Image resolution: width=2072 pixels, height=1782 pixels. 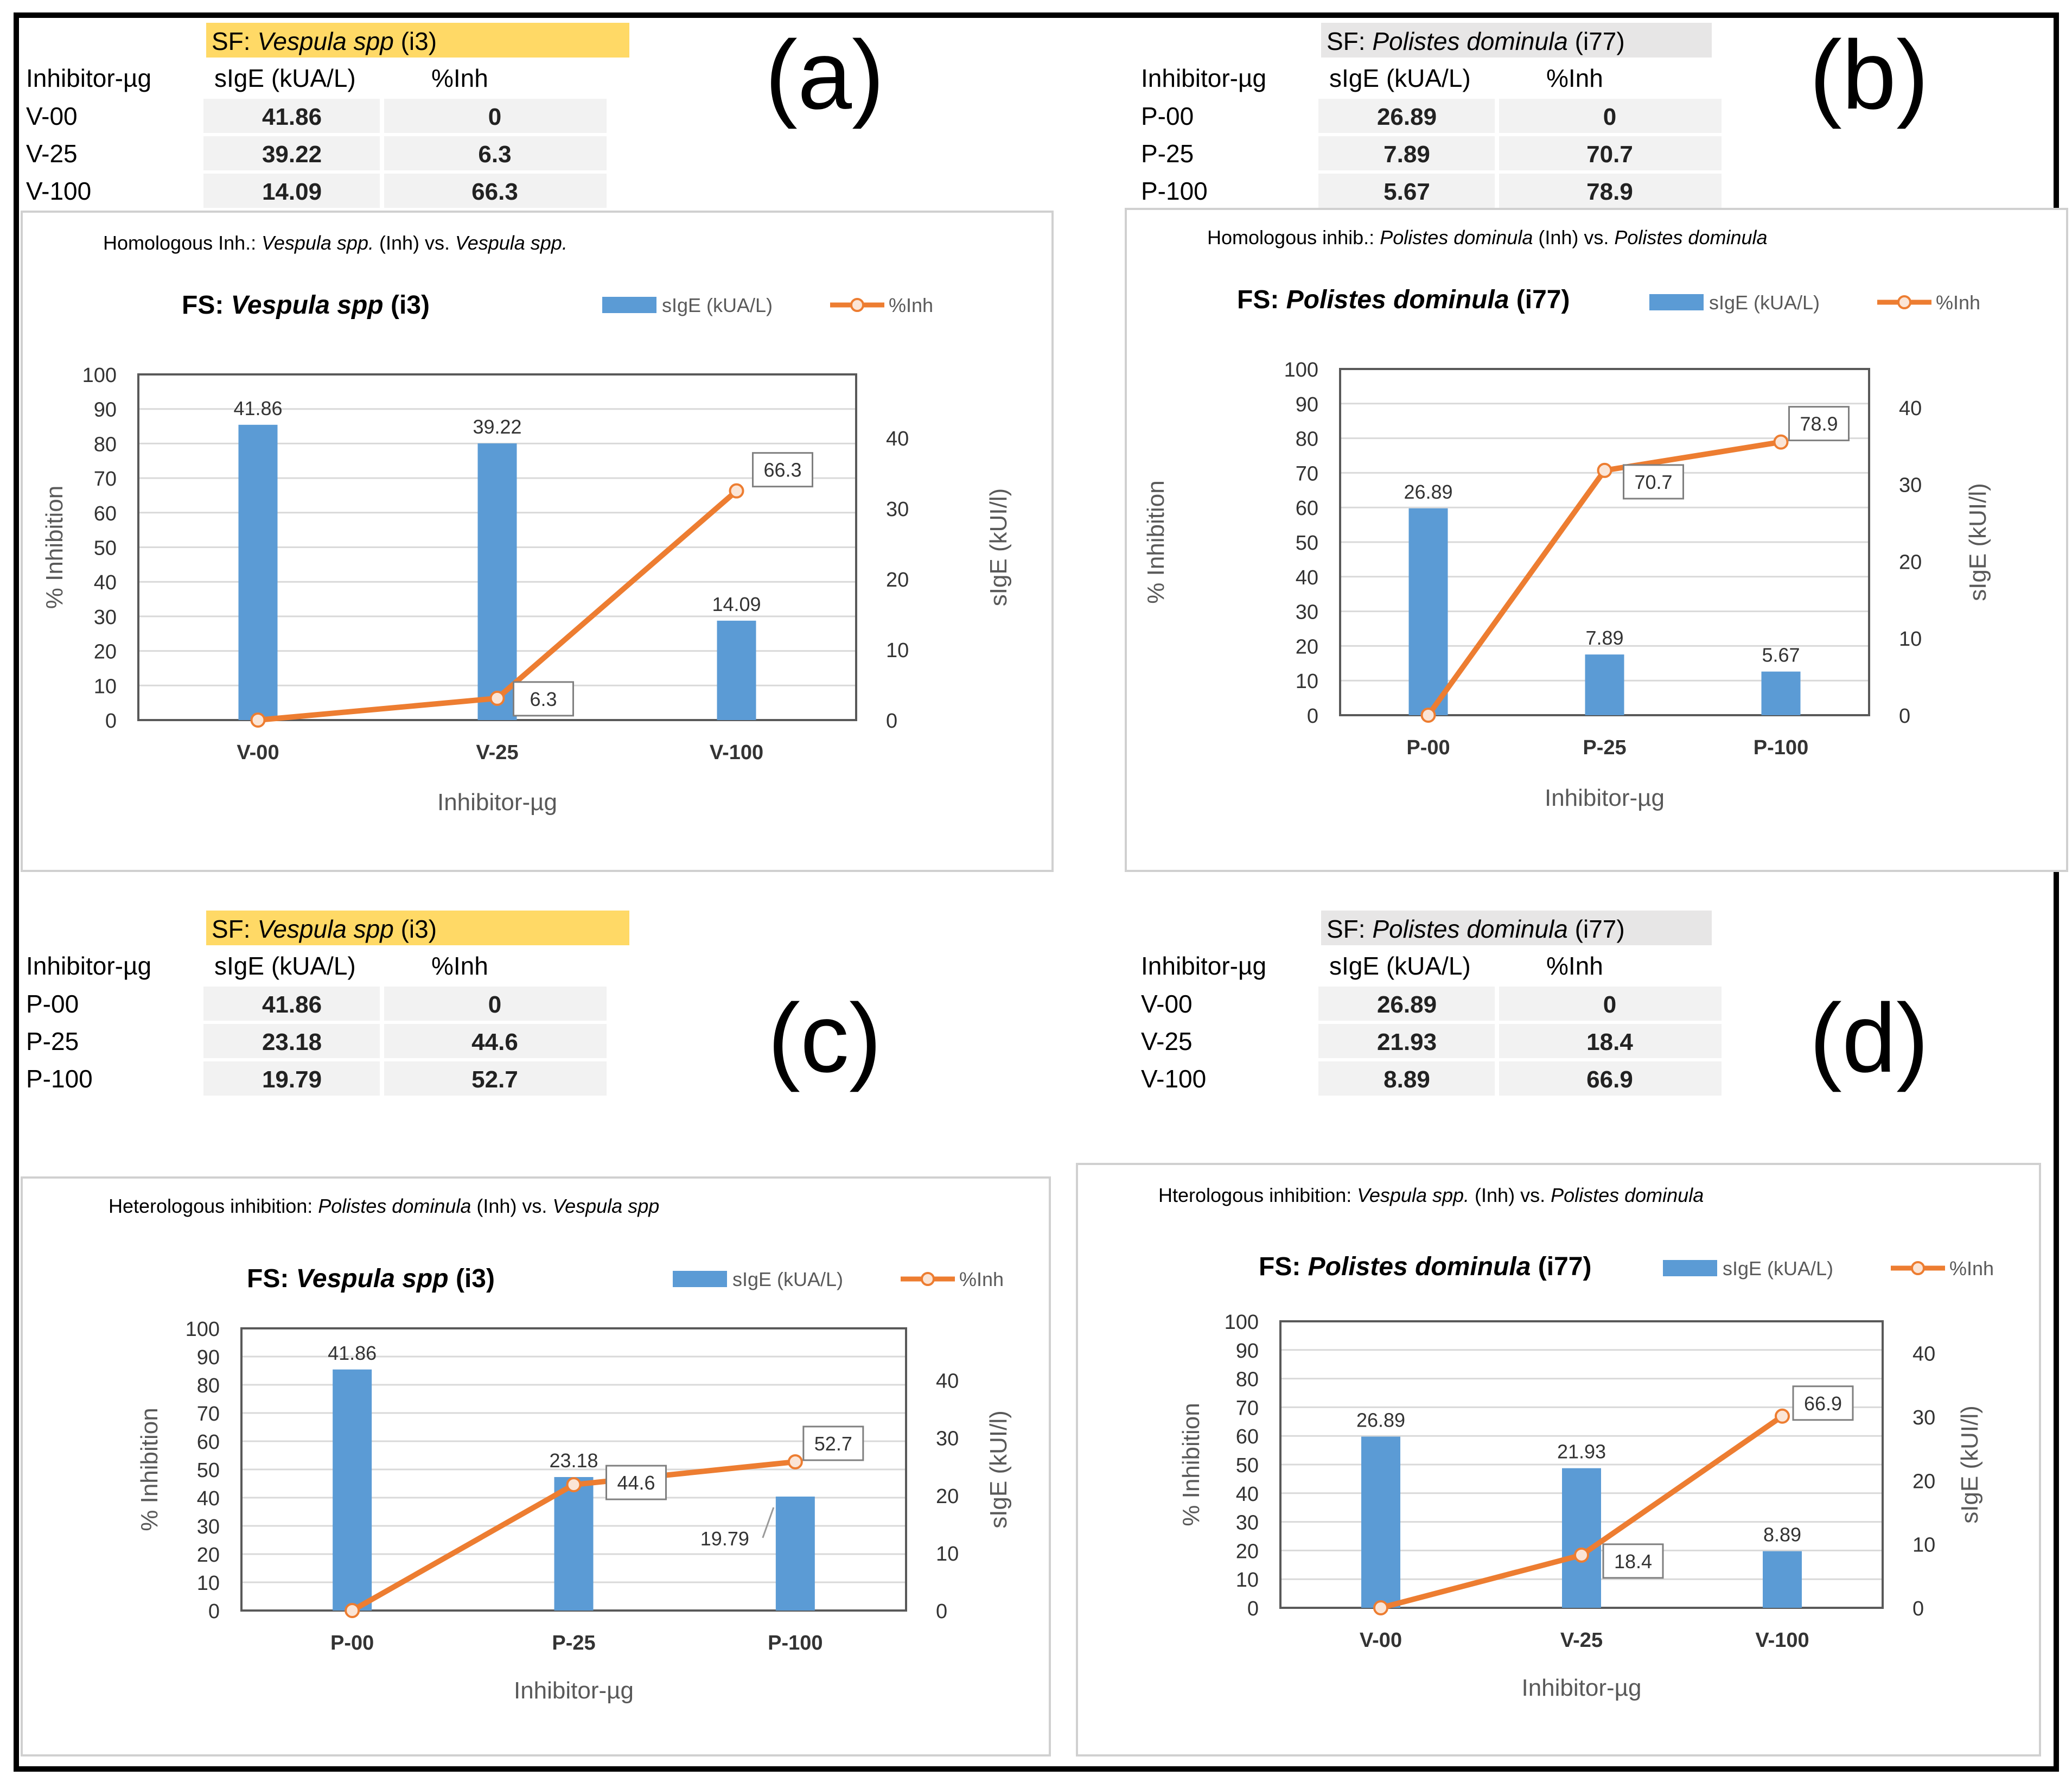 I want to click on line-data-label: 70.7, so click(x=1653, y=482).